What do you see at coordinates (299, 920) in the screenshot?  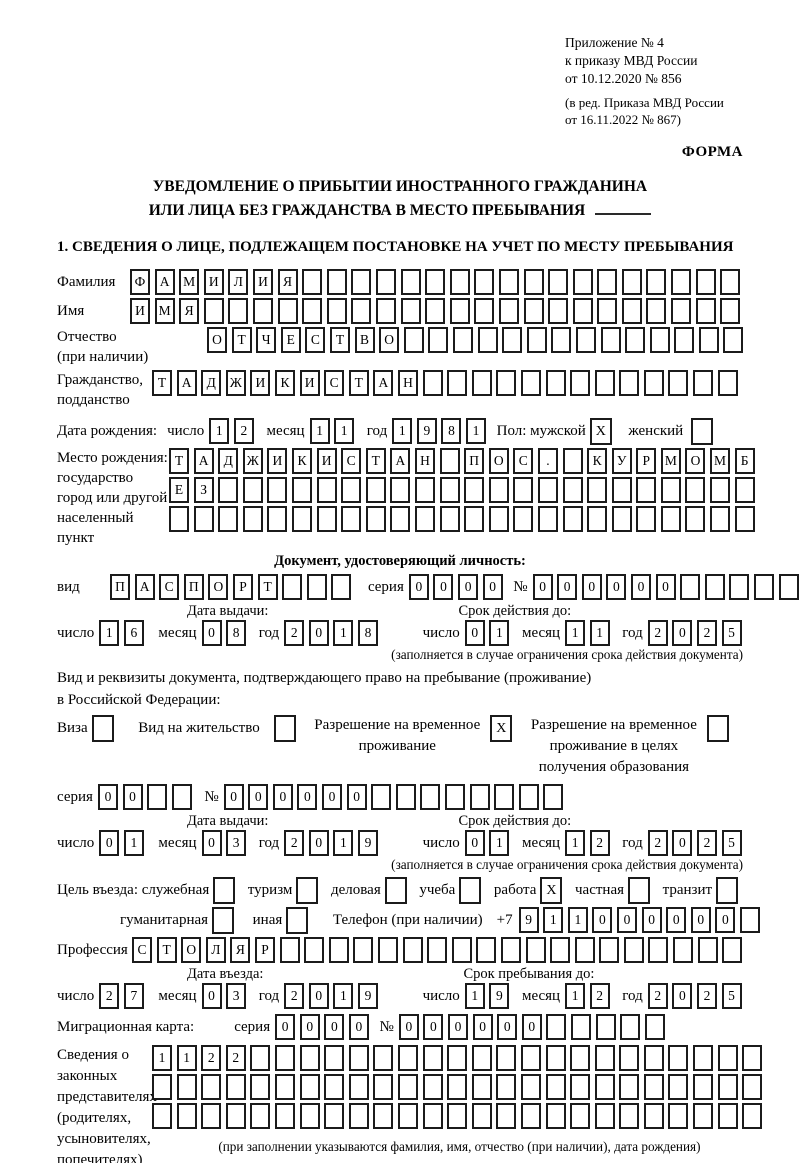 I see `purpose-other-checkbox` at bounding box center [299, 920].